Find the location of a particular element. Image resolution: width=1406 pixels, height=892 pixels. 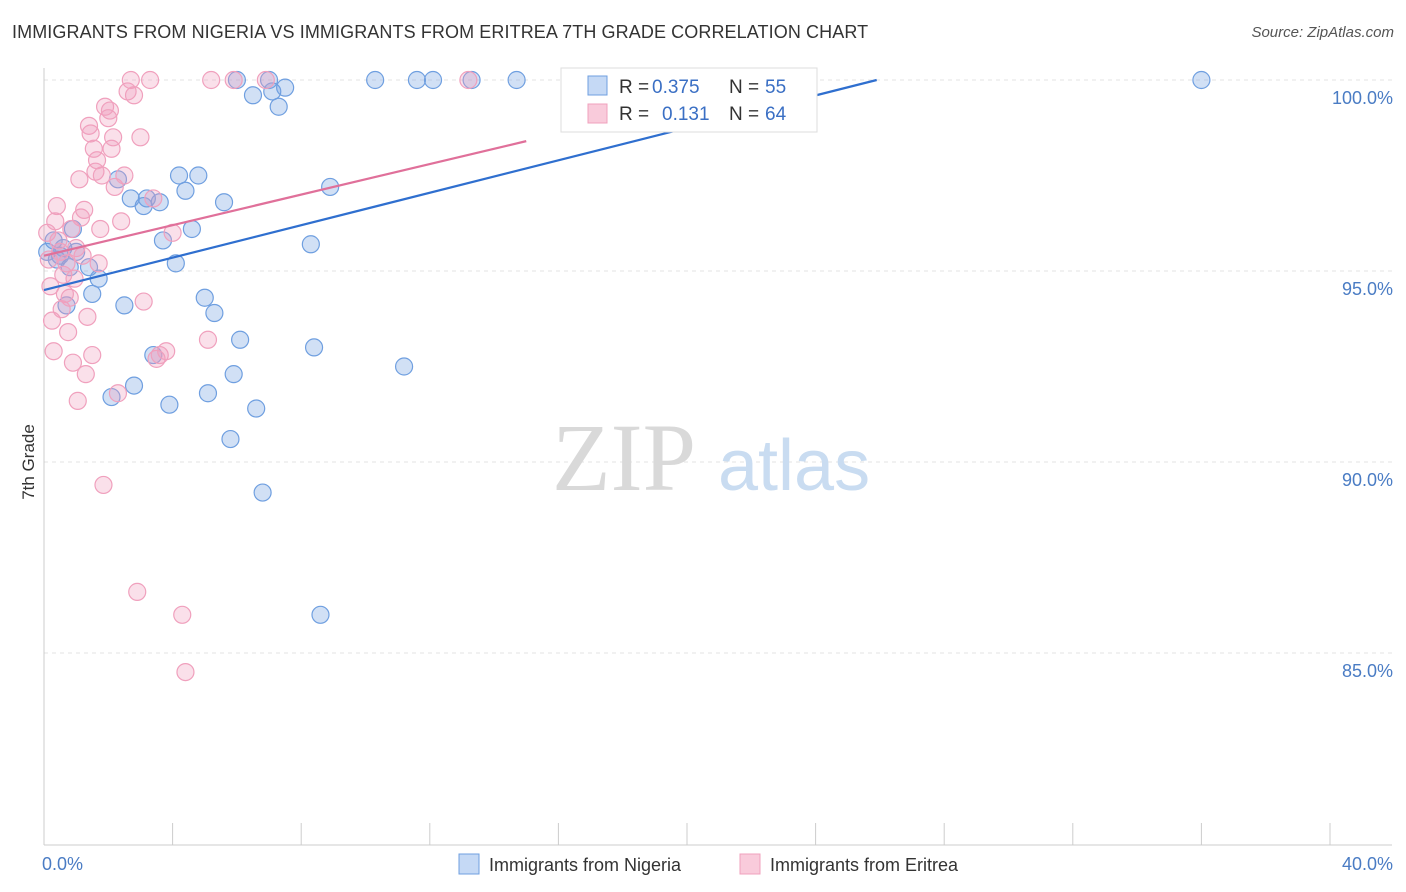

correlation-legend: R = 0.375 N = 55 R = 0.131 N = 64 is located at coordinates (689, 100).